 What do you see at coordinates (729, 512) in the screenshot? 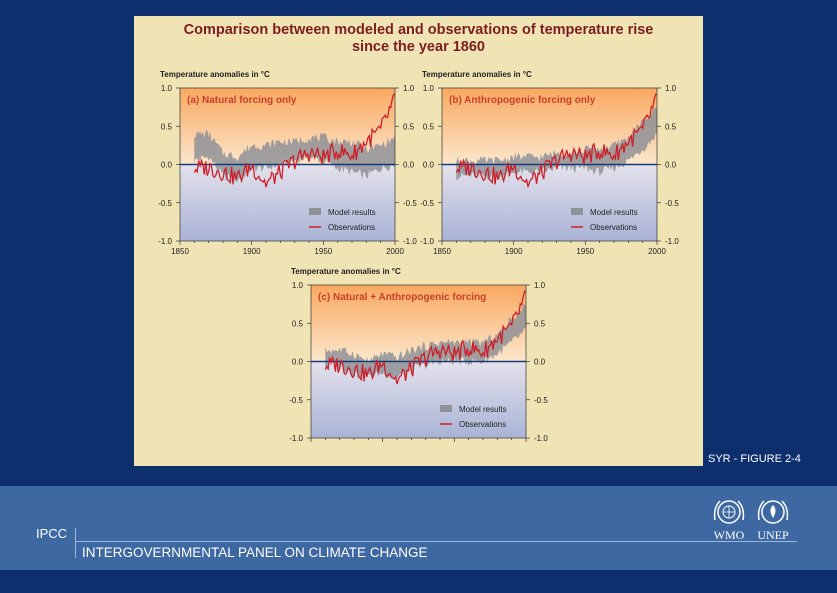
I see `wmo-emblem-icon` at bounding box center [729, 512].